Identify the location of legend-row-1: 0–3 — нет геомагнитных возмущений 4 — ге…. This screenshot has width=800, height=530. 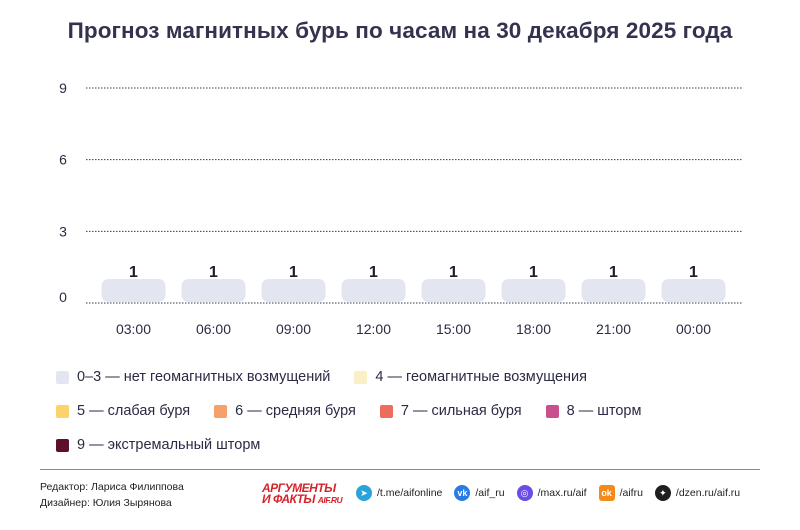
(333, 377).